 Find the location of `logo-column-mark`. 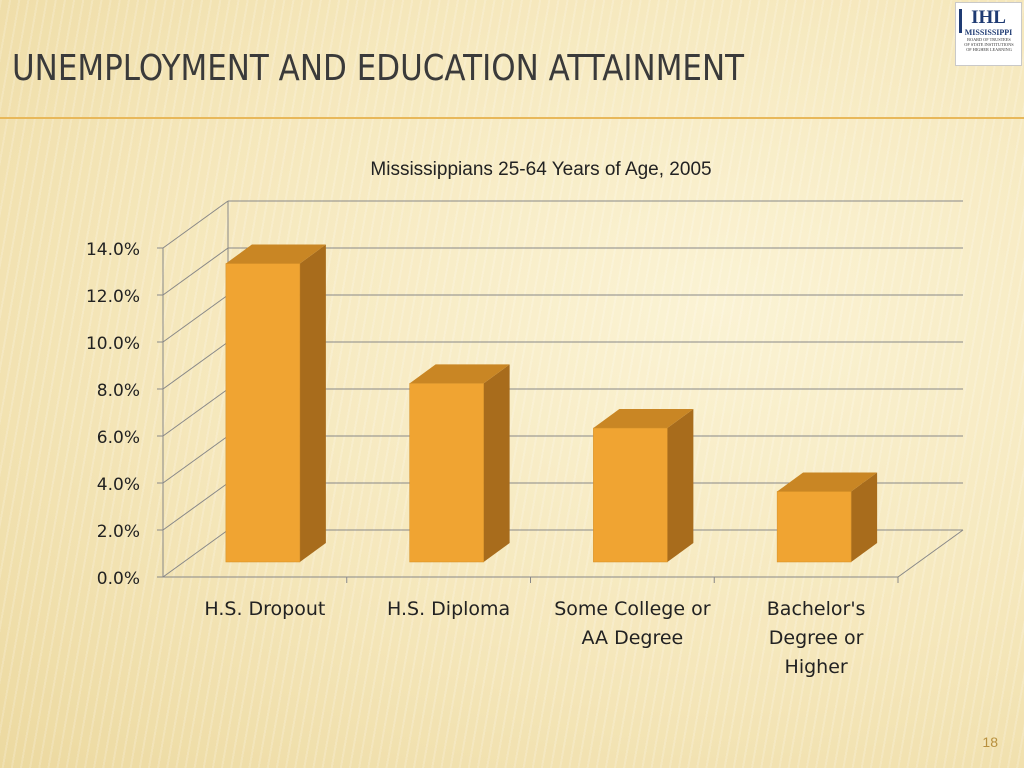

logo-column-mark is located at coordinates (960, 21).